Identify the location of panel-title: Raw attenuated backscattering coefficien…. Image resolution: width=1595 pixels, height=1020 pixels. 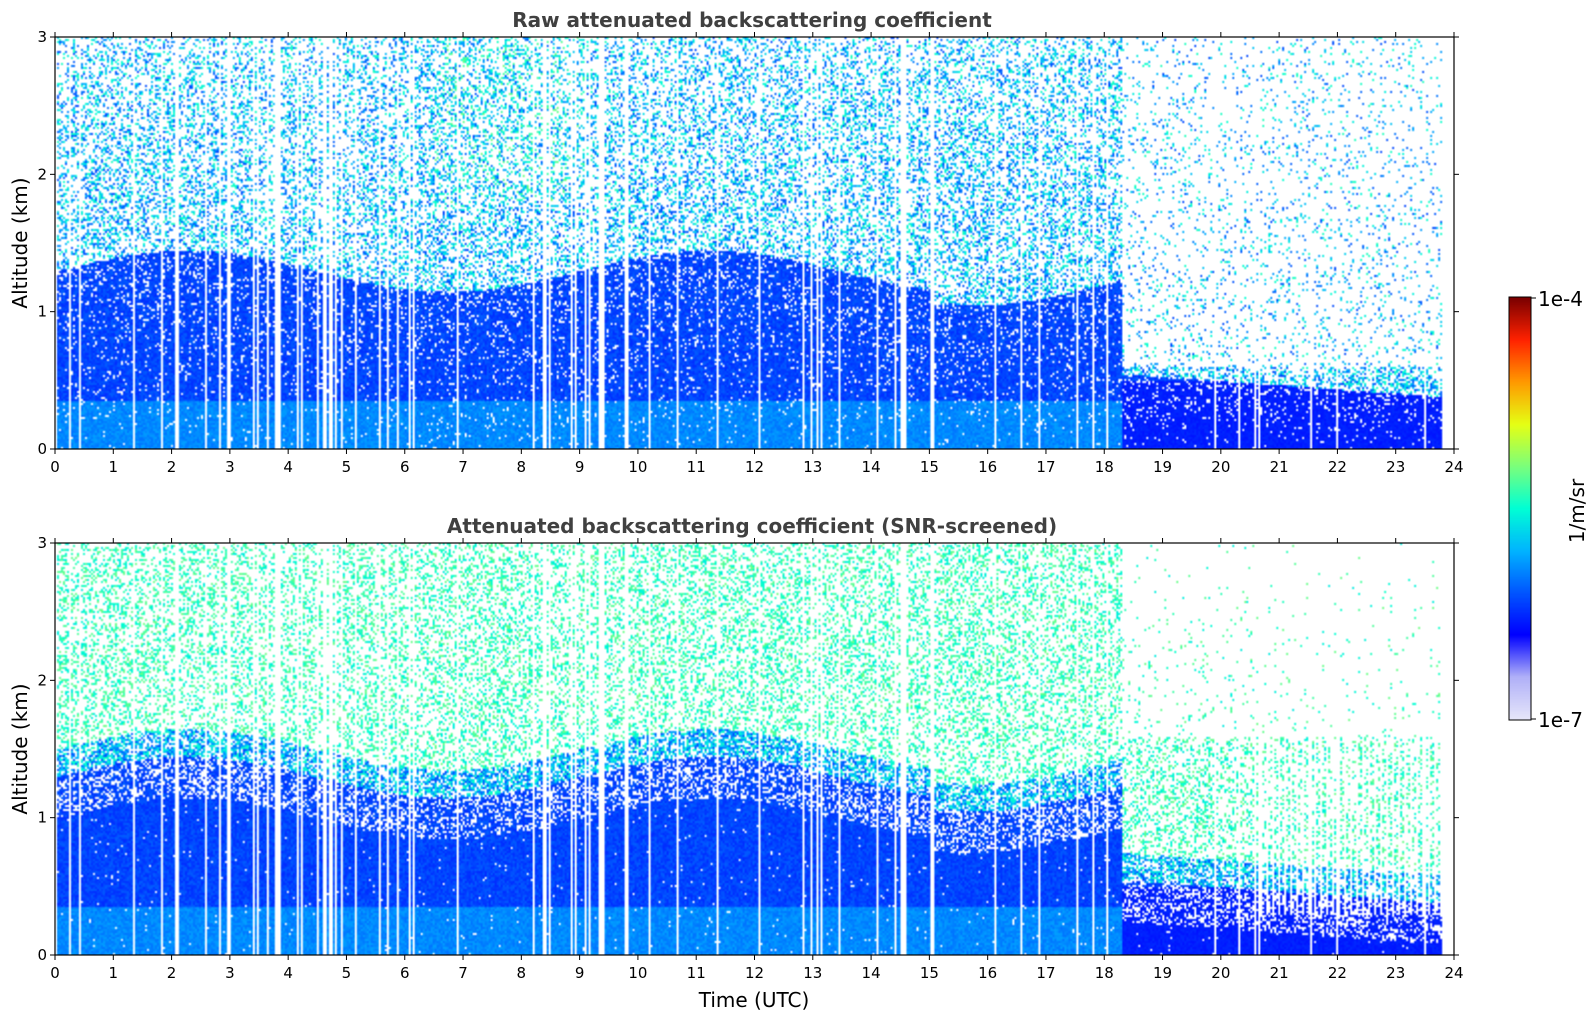
(752, 20).